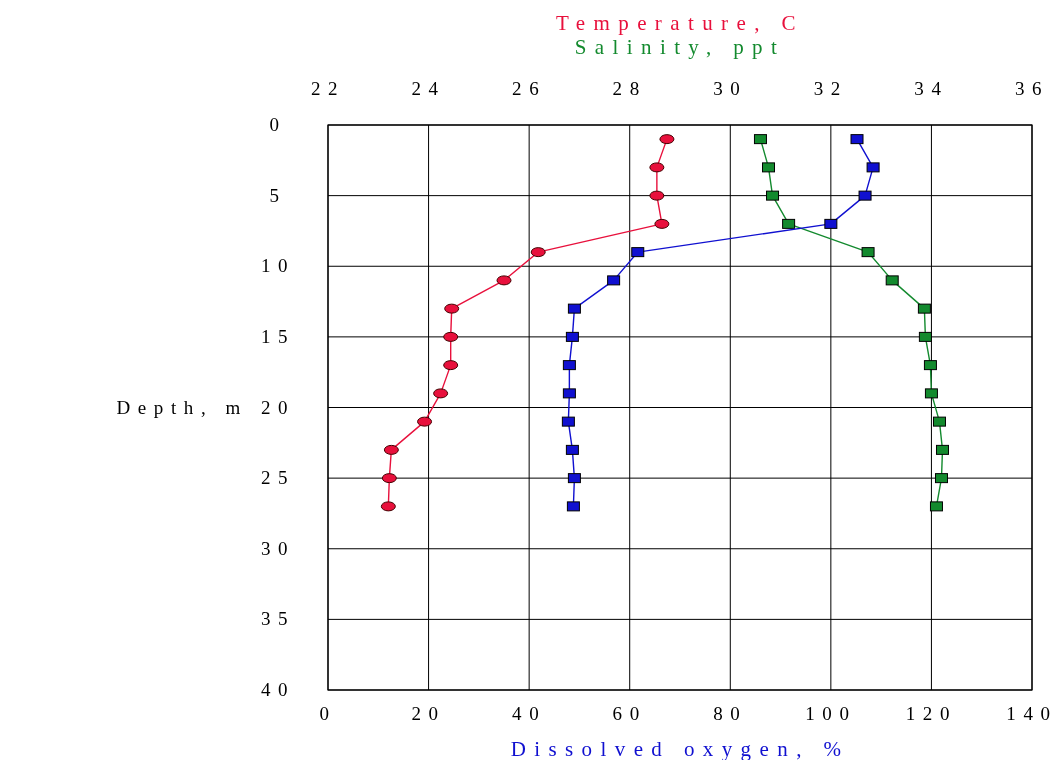  I want to click on x-tick-label: 80, so click(730, 713).